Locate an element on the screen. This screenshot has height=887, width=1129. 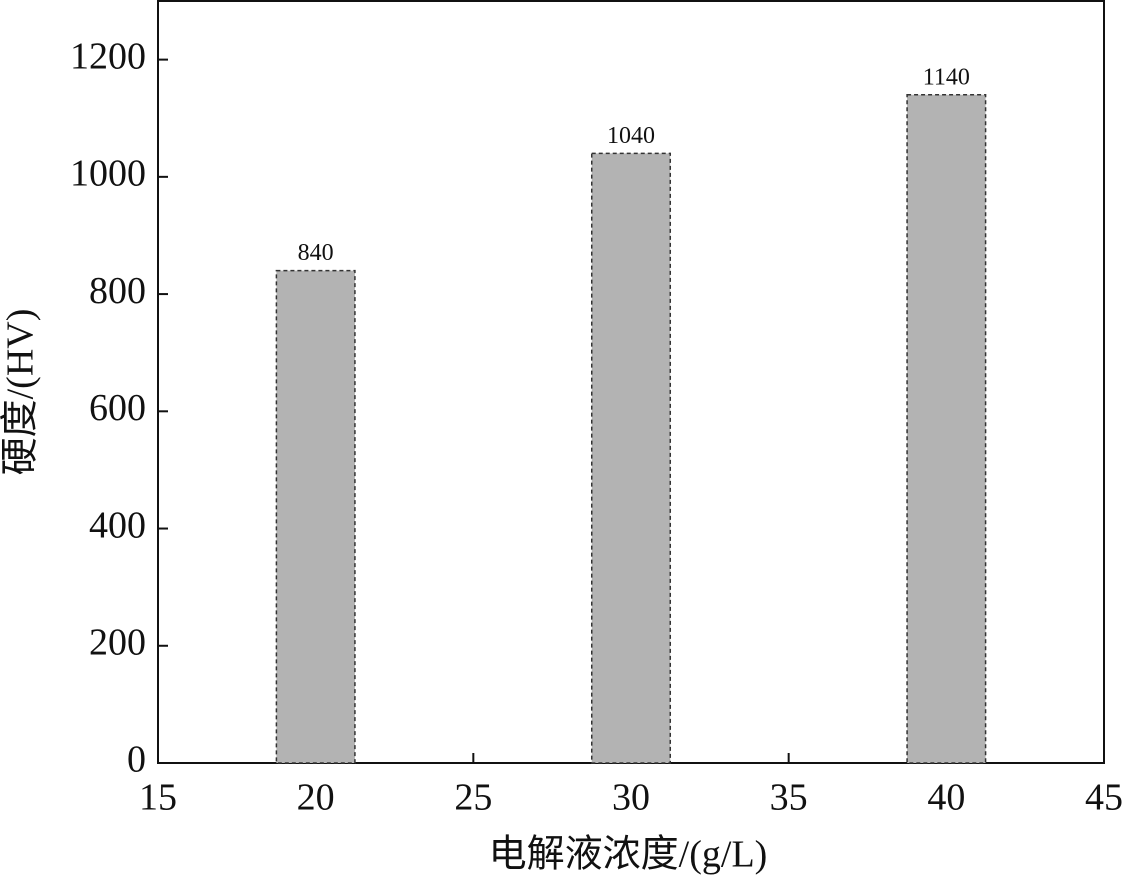
y-tick-label: 600 is located at coordinates (117, 408).